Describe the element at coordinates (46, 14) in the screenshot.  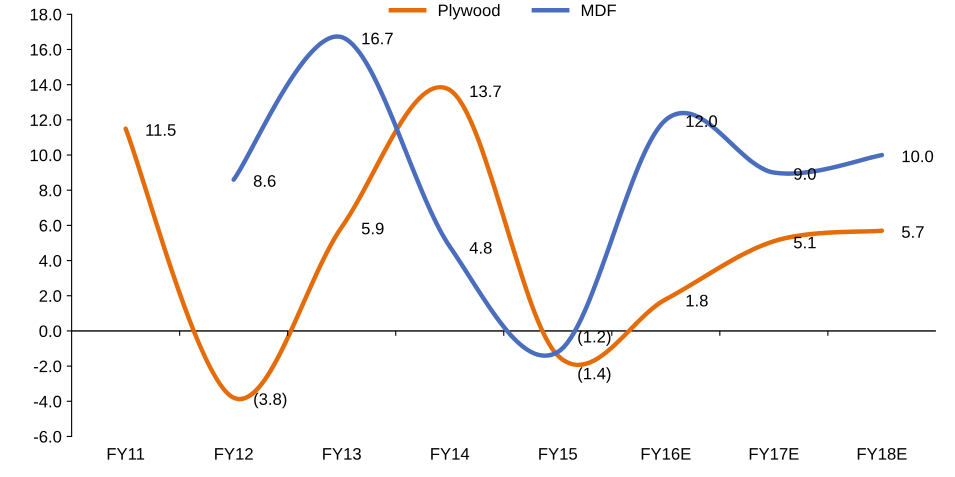
I see `y-tick-label: 18.0` at that location.